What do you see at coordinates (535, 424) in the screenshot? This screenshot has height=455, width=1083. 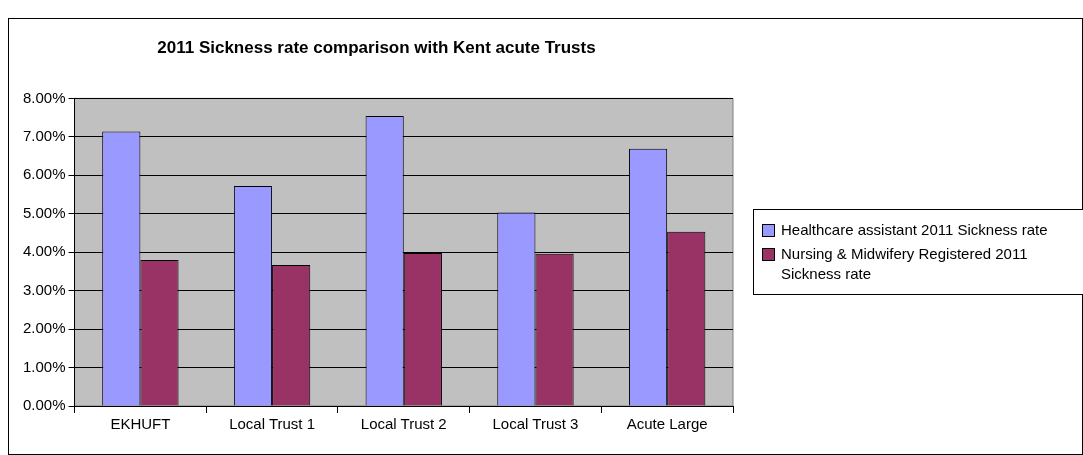 I see `x-tick-label: Local Trust 3` at bounding box center [535, 424].